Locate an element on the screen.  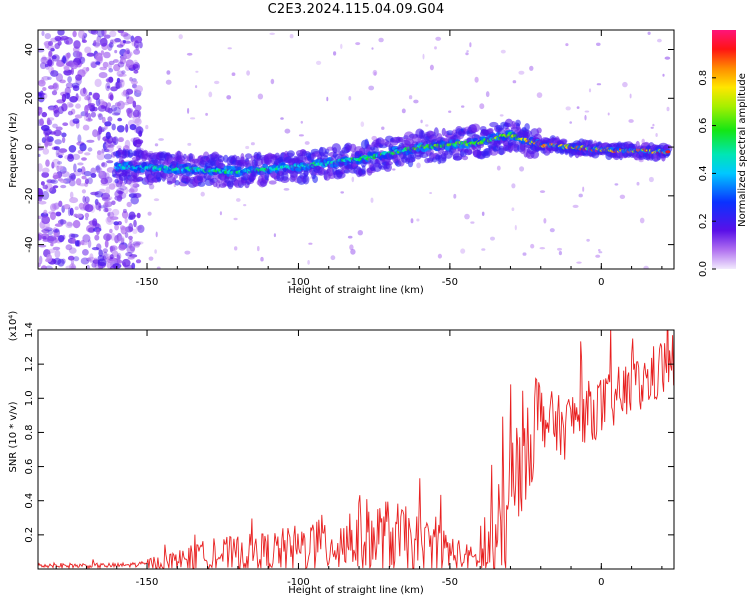
colorbar-tick-label: 0.8 is located at coordinates (703, 78).